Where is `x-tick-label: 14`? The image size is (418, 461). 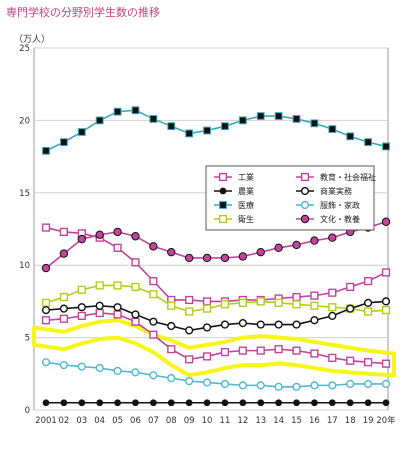 x-tick-label: 14 is located at coordinates (278, 421).